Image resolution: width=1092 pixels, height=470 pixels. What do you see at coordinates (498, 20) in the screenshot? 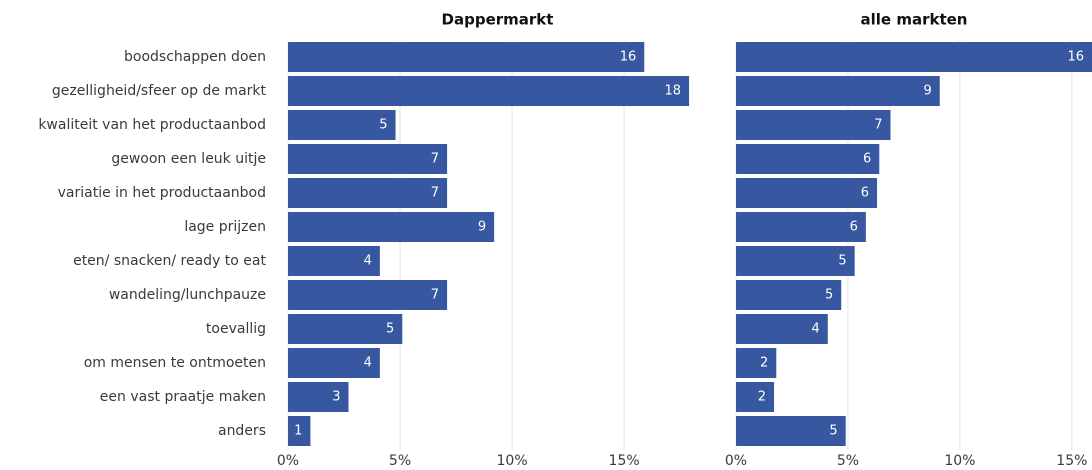
I see `panel-title: Dappermarkt` at bounding box center [498, 20].